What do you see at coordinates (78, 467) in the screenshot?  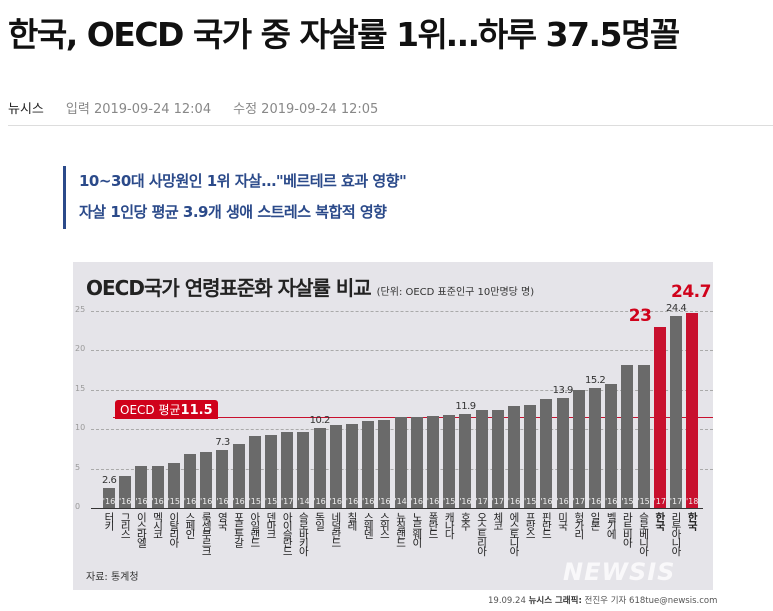 I see `y-tick-label: 5` at bounding box center [78, 467].